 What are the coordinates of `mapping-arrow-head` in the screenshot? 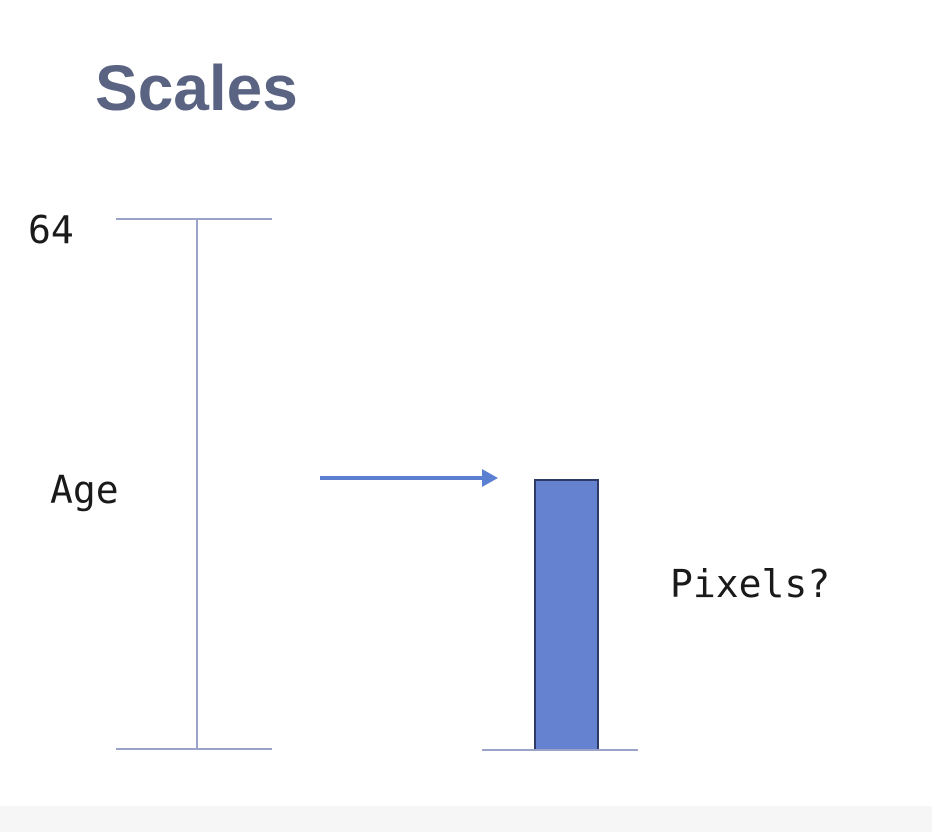 It's located at (490, 478).